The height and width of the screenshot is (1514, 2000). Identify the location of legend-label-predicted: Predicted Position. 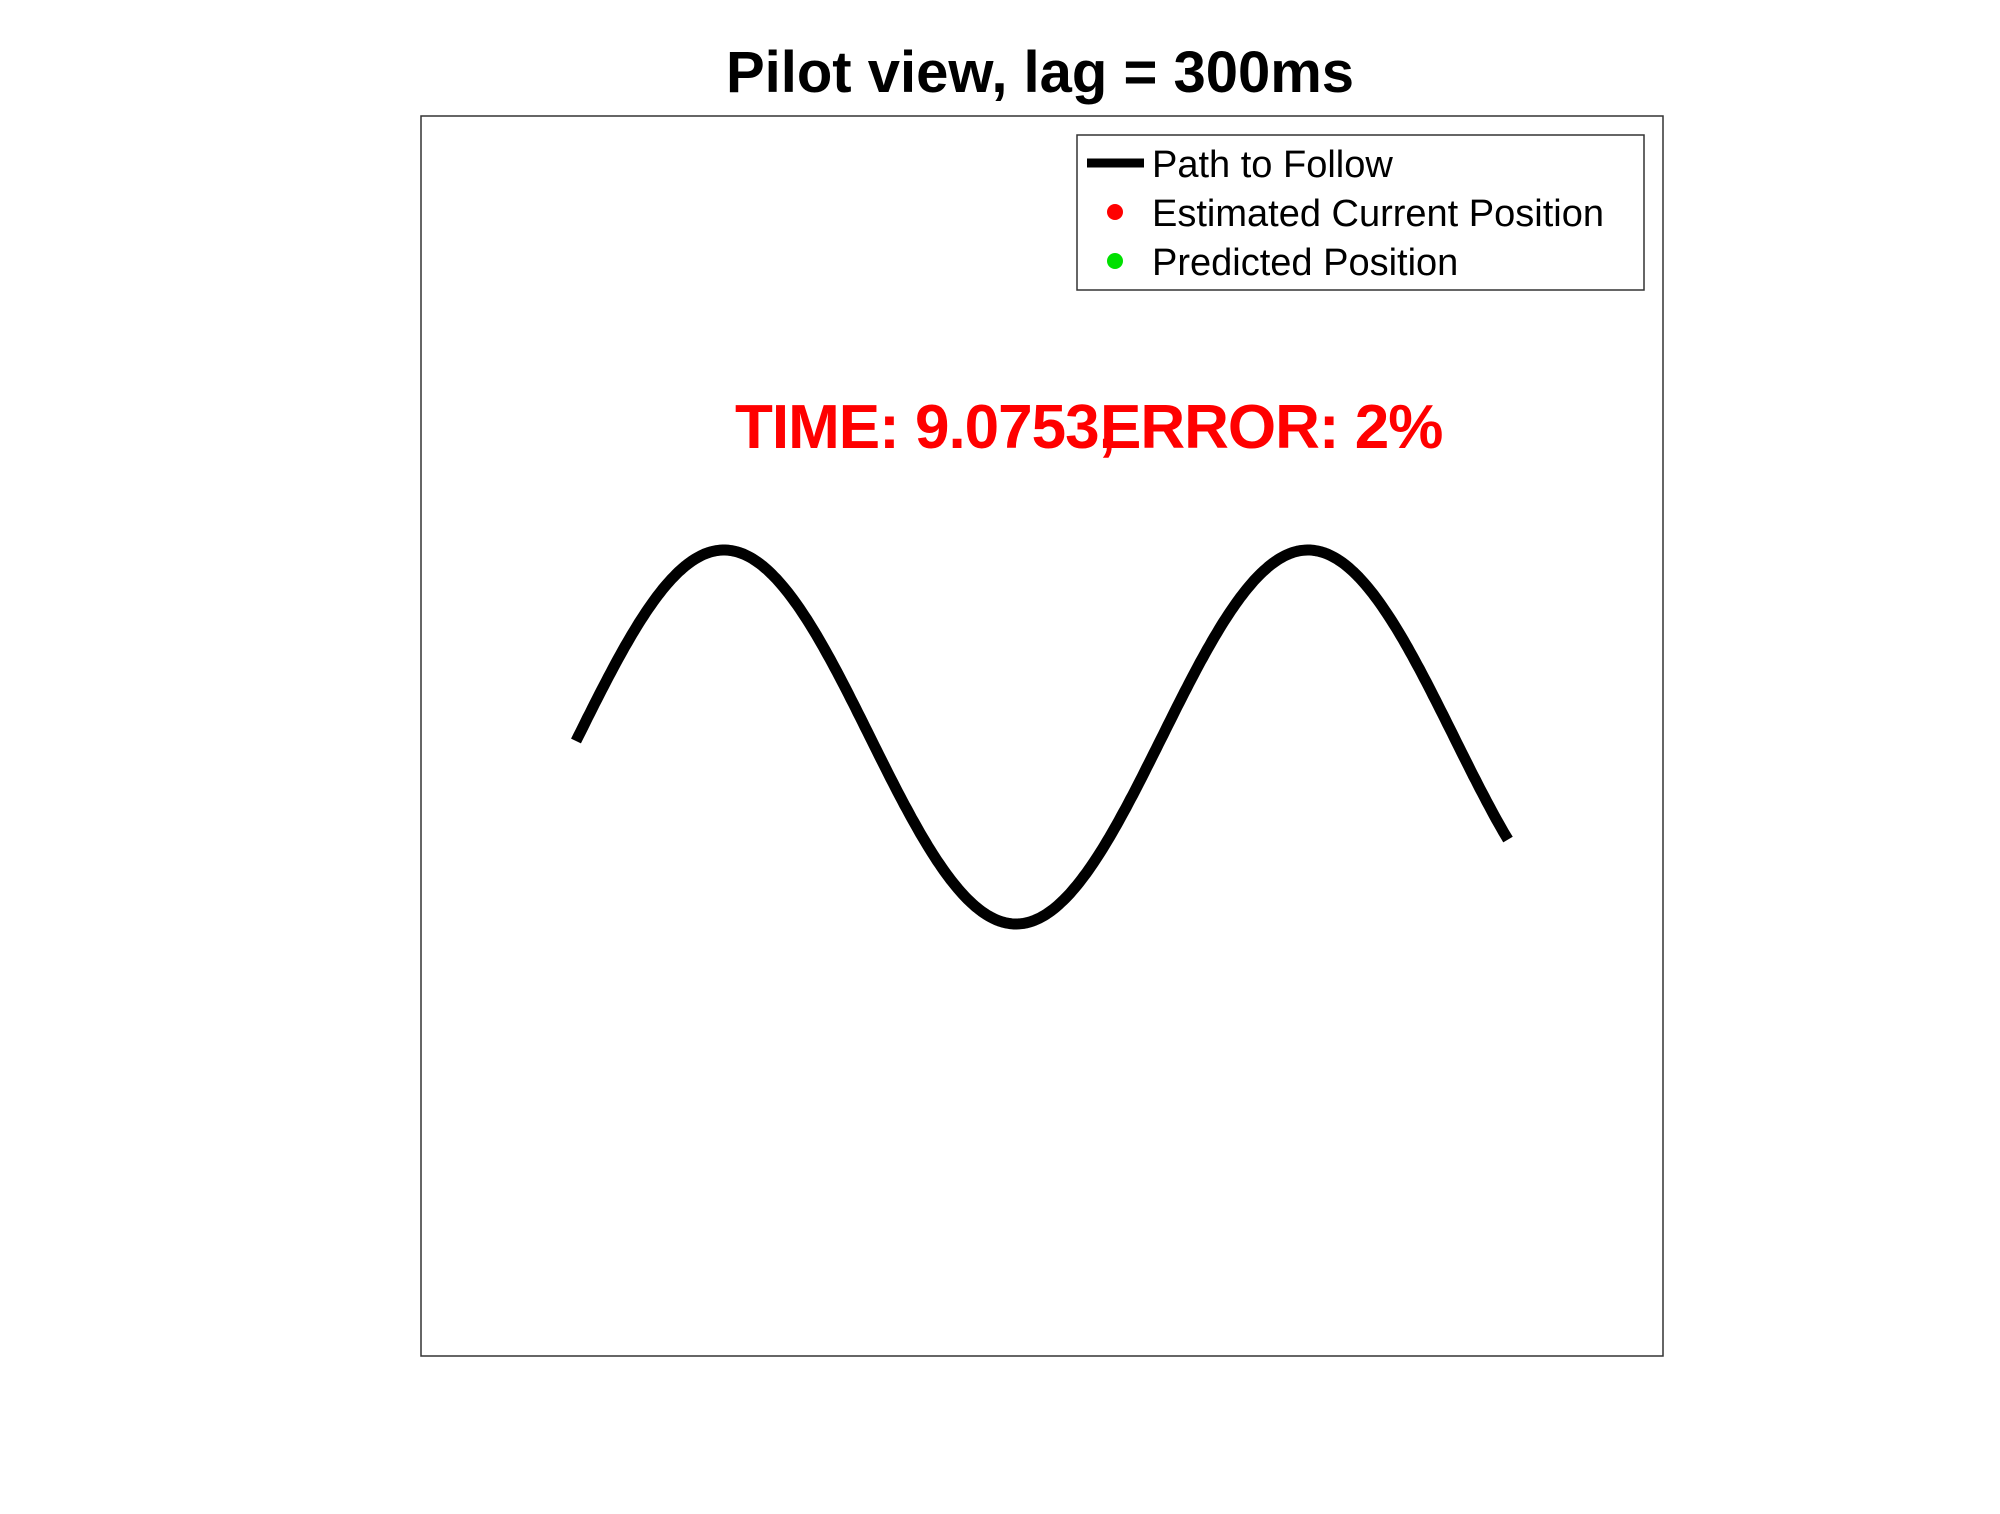
(1305, 263).